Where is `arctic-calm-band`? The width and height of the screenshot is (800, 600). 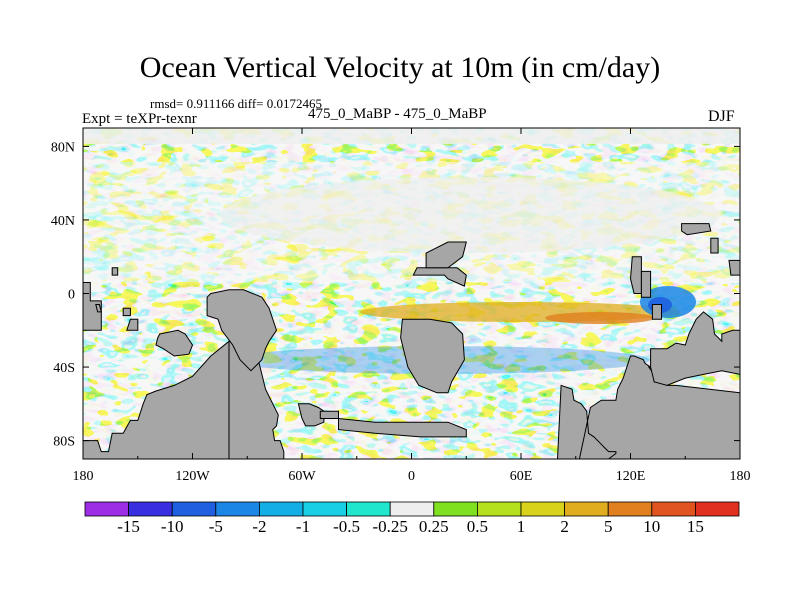
arctic-calm-band is located at coordinates (411, 136).